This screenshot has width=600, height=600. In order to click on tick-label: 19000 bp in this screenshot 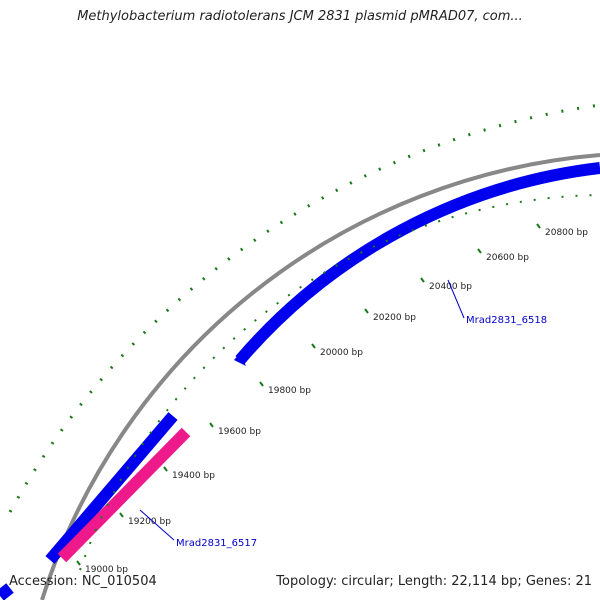, I will do `click(106, 570)`.